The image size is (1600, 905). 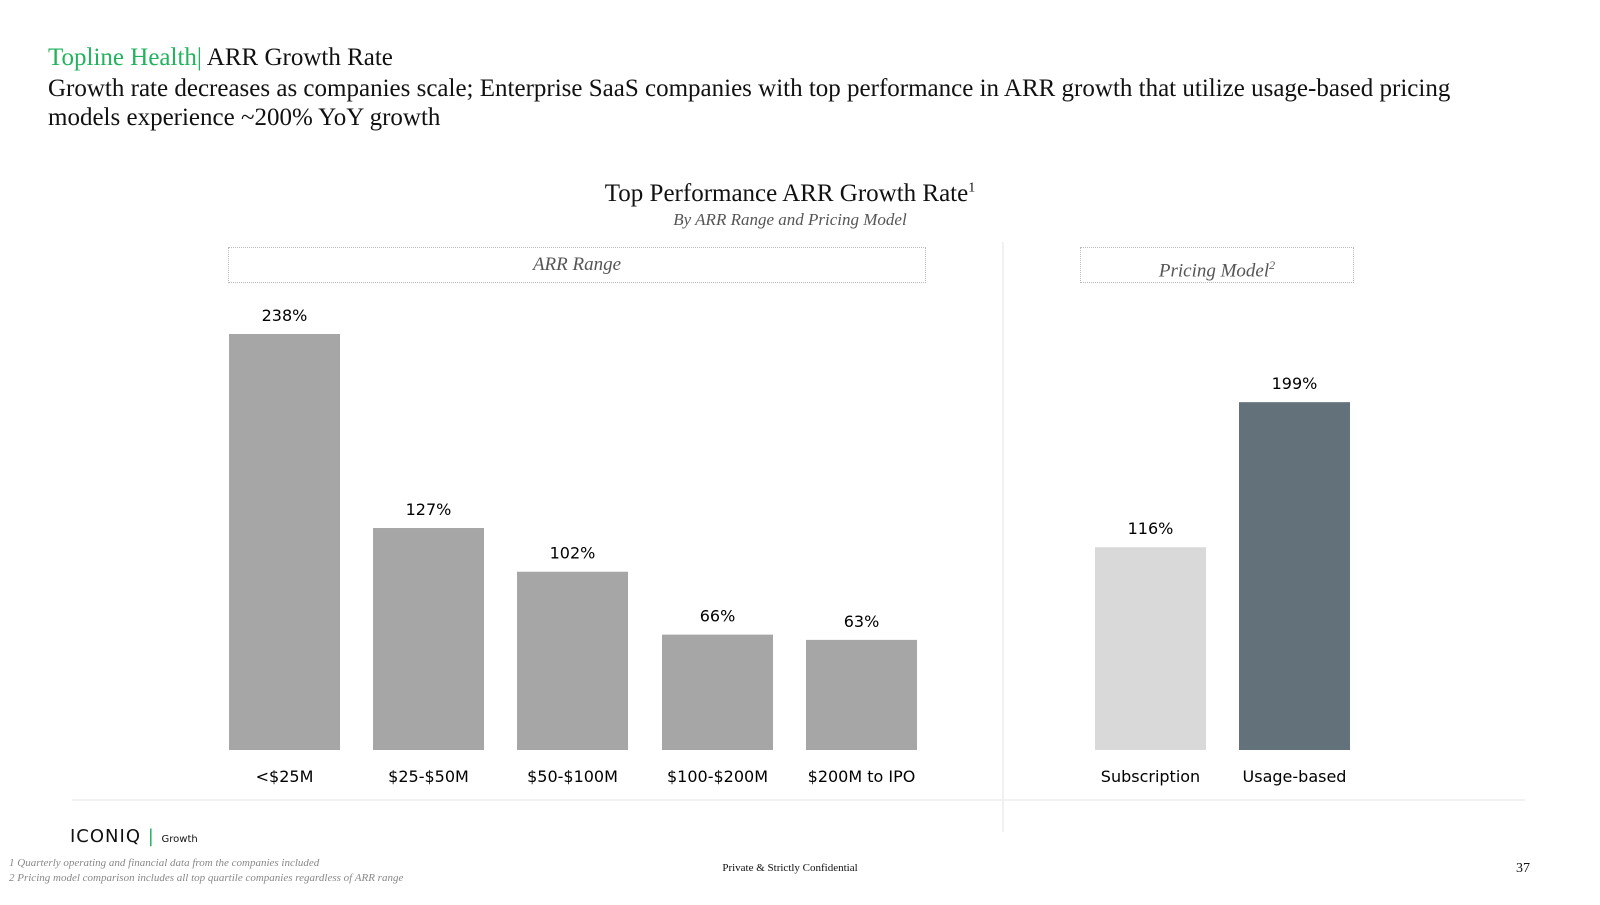 I want to click on category-label: <$25M, so click(x=285, y=776).